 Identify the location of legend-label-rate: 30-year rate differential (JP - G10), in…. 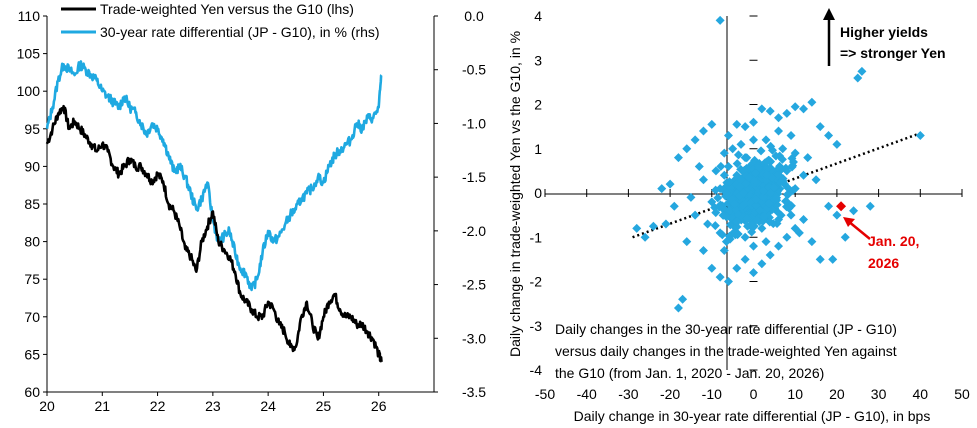
(240, 32).